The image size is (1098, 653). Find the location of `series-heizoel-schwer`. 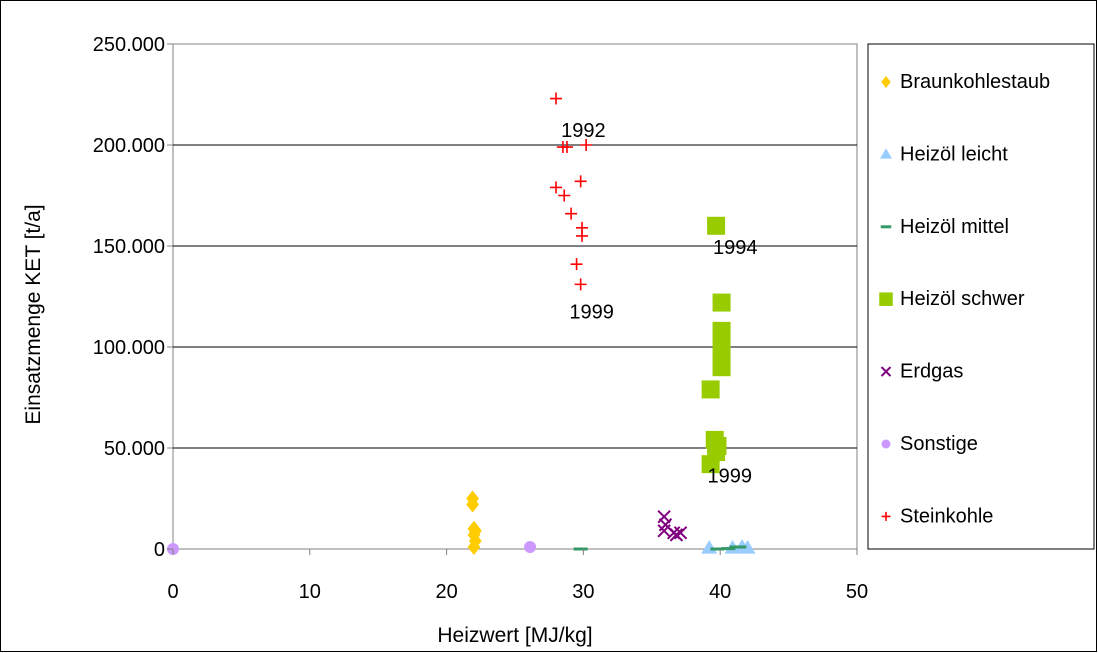

series-heizoel-schwer is located at coordinates (716, 345).